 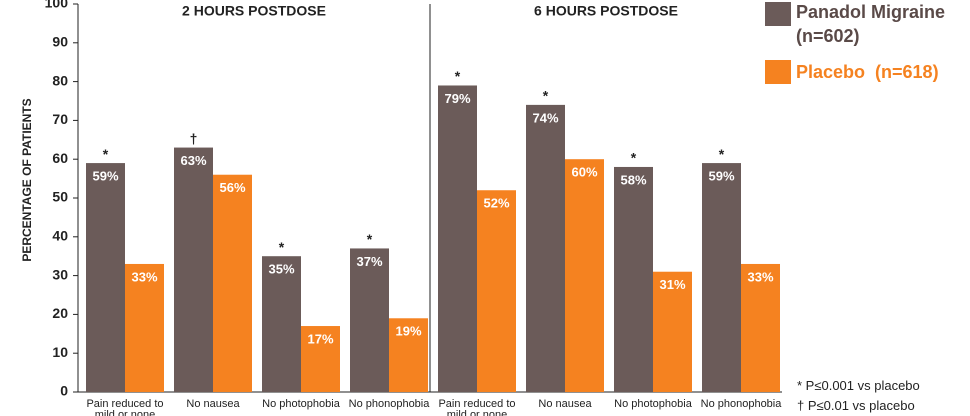 What do you see at coordinates (27, 179) in the screenshot?
I see `y-axis-label: PERCENTAGE OF PATIENTS` at bounding box center [27, 179].